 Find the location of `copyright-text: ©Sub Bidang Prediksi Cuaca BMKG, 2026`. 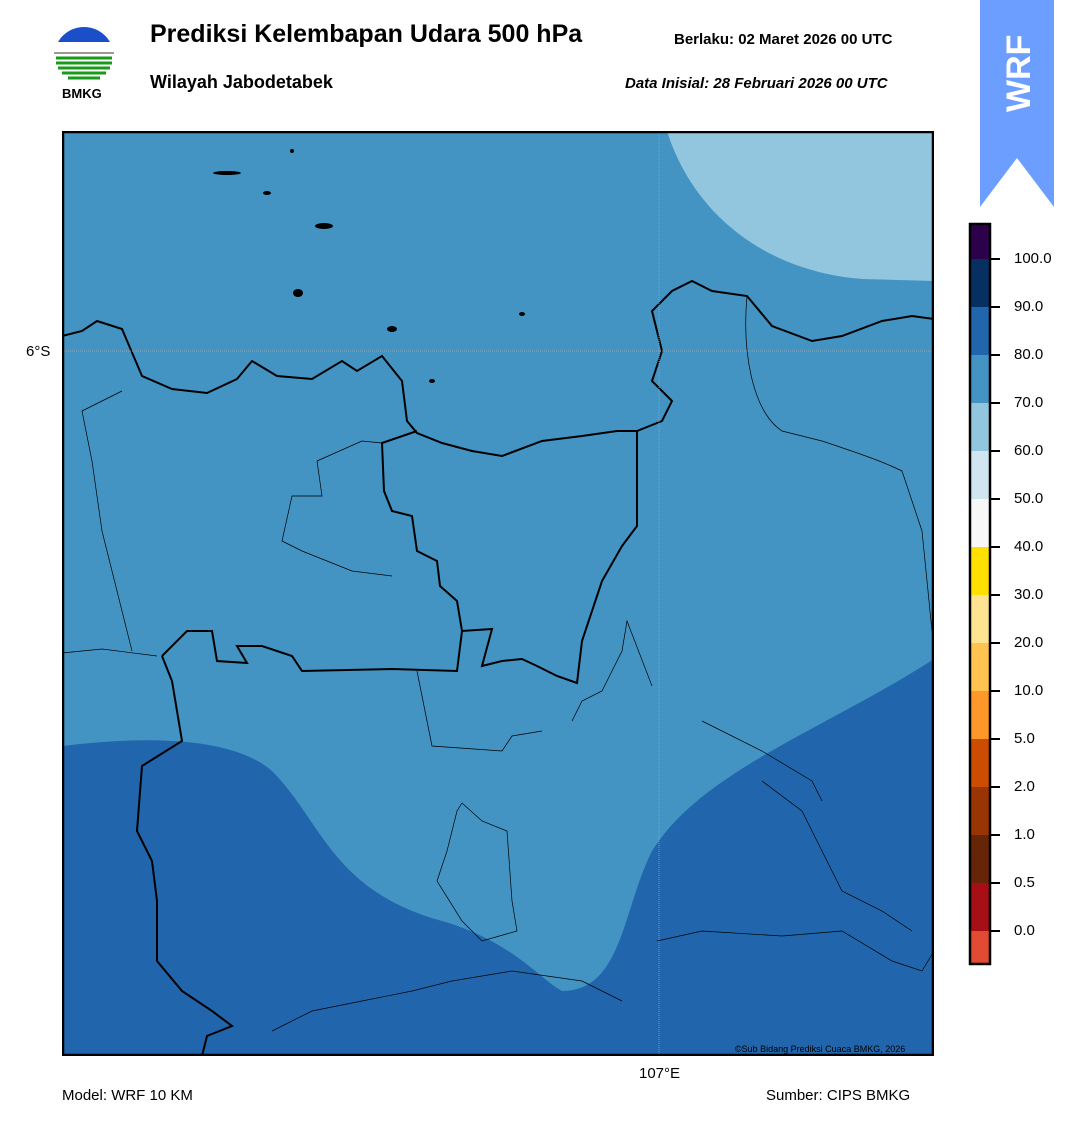

copyright-text: ©Sub Bidang Prediksi Cuaca BMKG, 2026 is located at coordinates (820, 1049).